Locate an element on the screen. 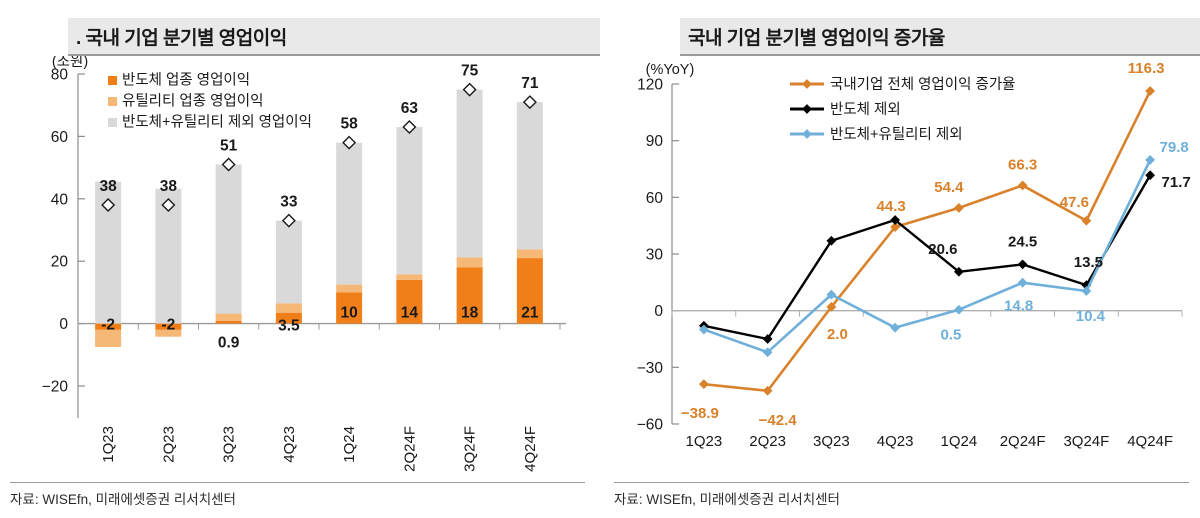  right-x-category-label: 2Q23 is located at coordinates (767, 441).